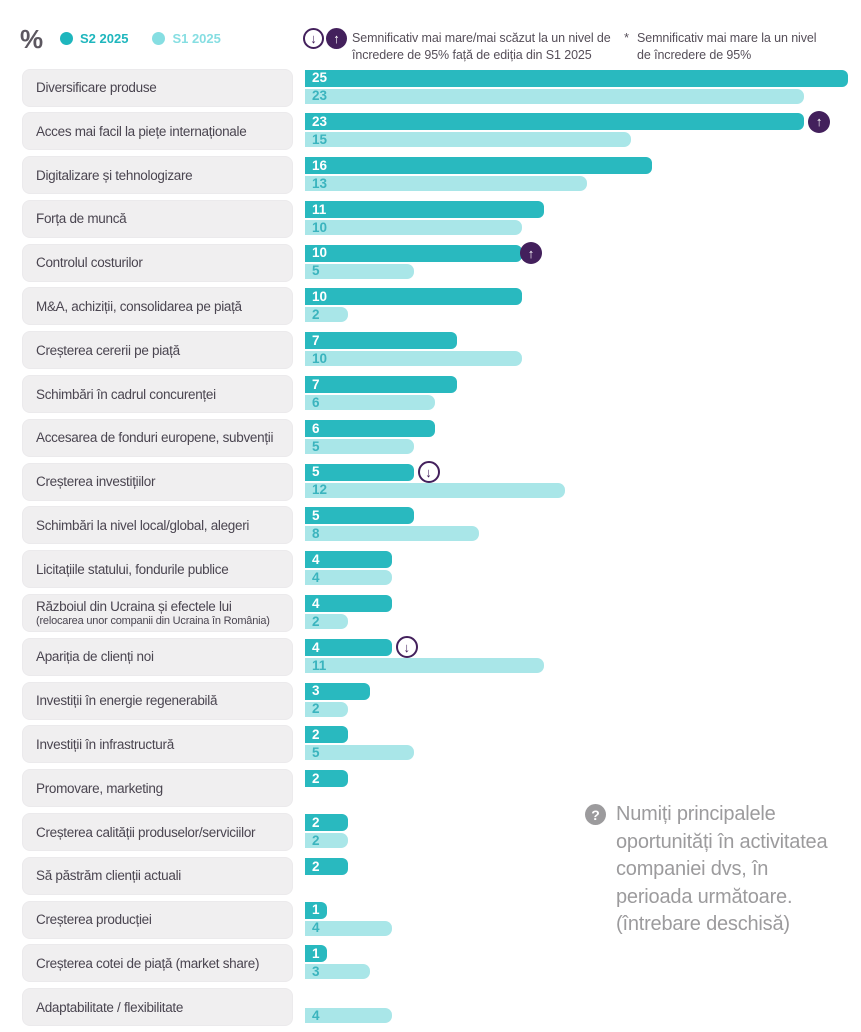  I want to click on category-label: Licitațiile statului, fondurile publice, so click(132, 569).